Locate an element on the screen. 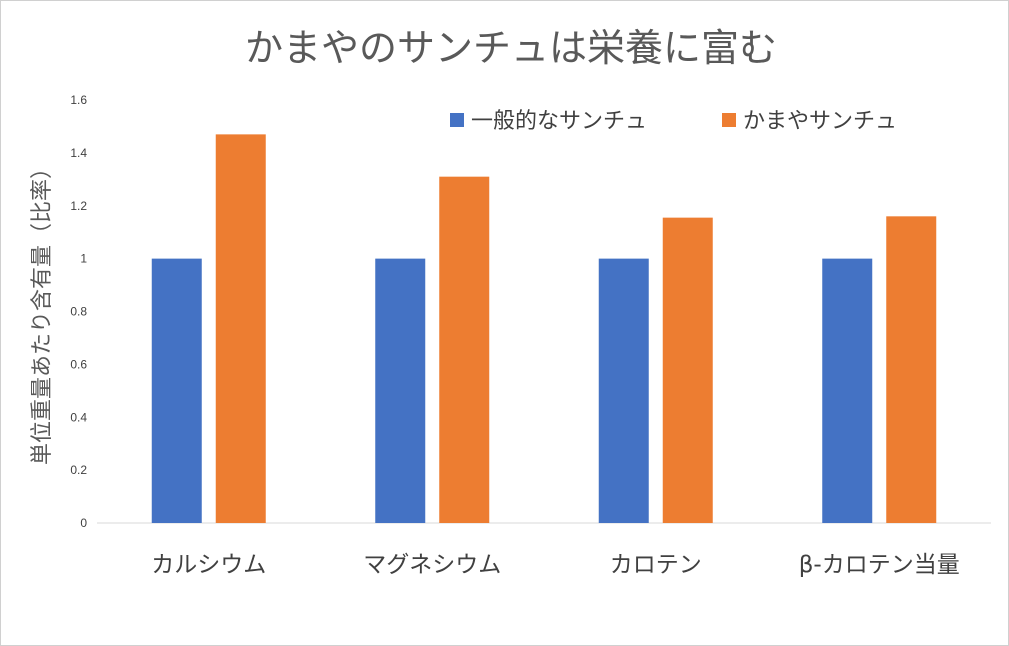  legend: 一般的なサンチュ かまやサンチュ is located at coordinates (673, 121).